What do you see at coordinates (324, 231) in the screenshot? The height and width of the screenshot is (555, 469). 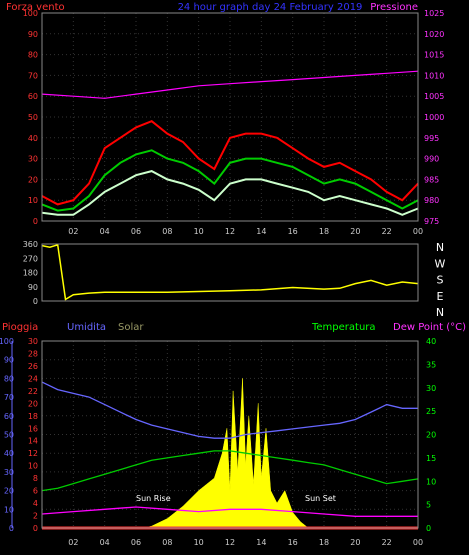 I see `wind-x-tick: 18` at bounding box center [324, 231].